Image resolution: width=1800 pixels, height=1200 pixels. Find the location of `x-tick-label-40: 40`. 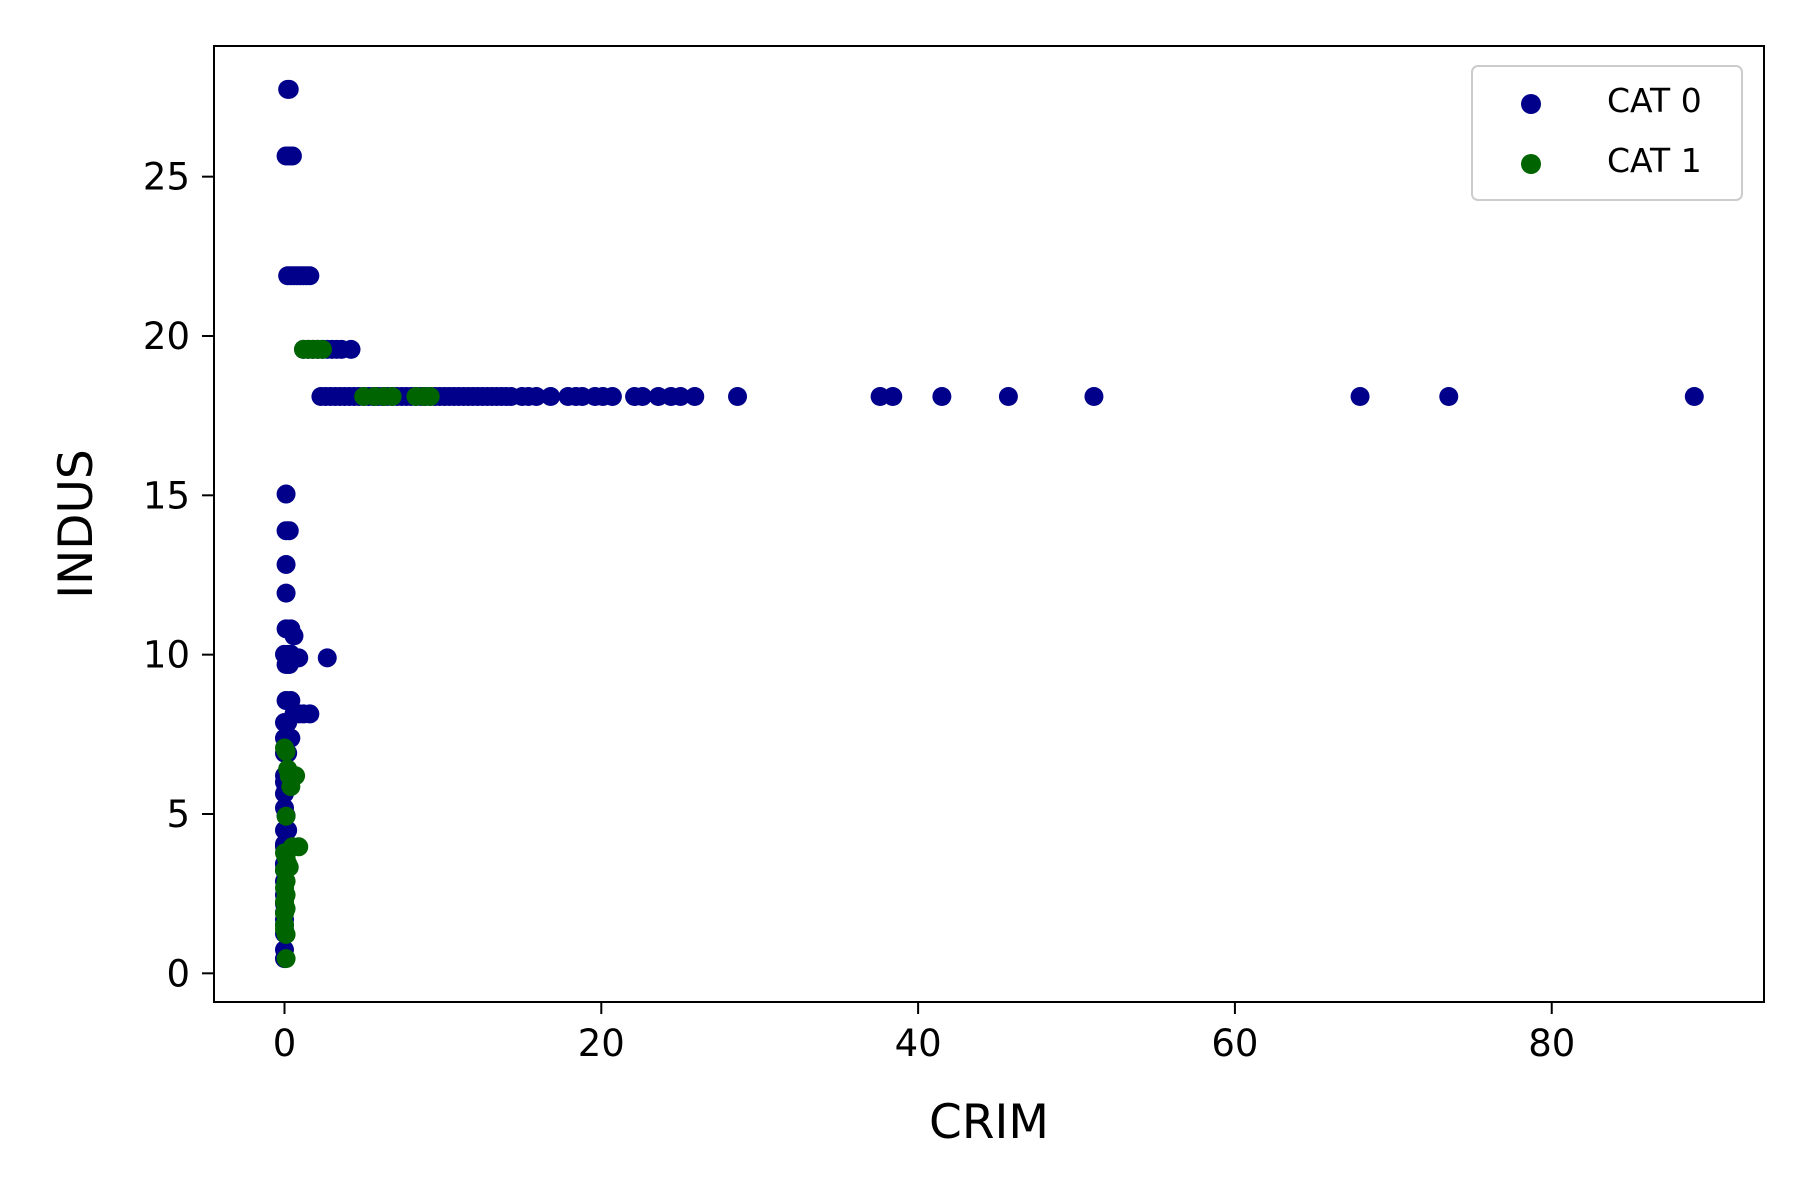

x-tick-label-40: 40 is located at coordinates (918, 1043).